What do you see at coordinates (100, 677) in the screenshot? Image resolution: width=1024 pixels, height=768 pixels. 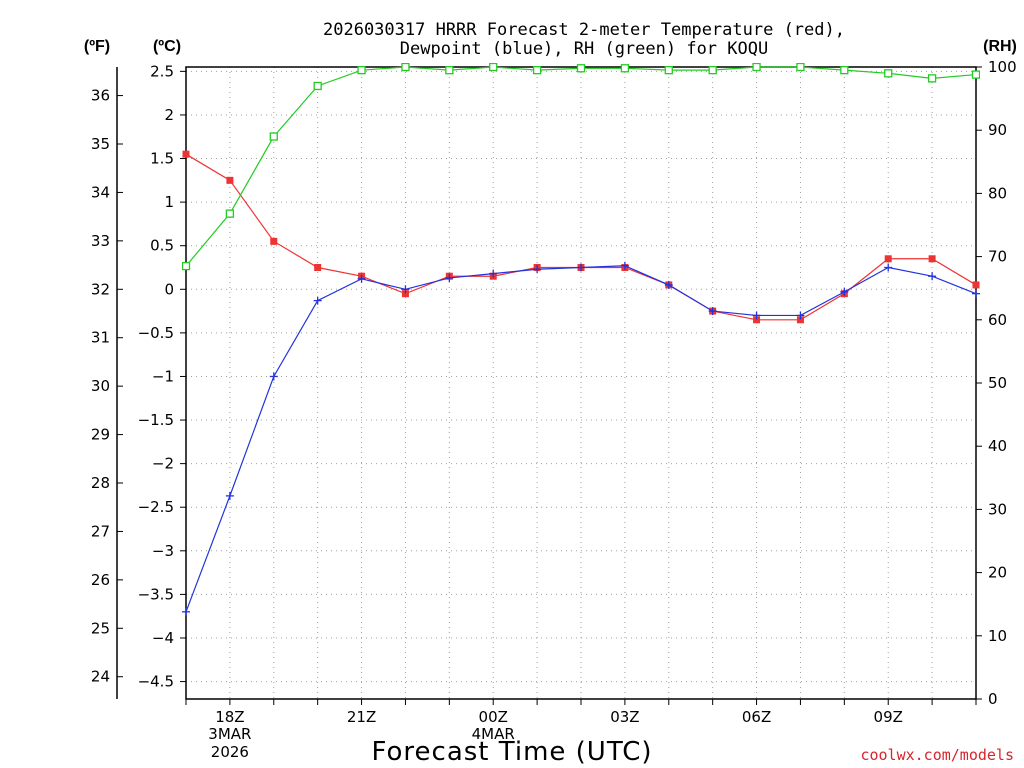 I see `fahrenheit-tick-label: 24` at bounding box center [100, 677].